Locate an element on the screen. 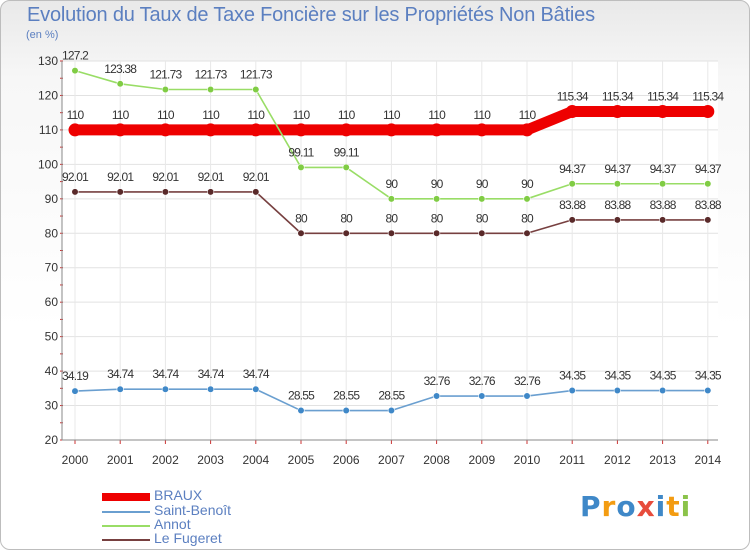 Image resolution: width=750 pixels, height=550 pixels. legend-label-le-fugeret: Le Fugeret is located at coordinates (188, 538).